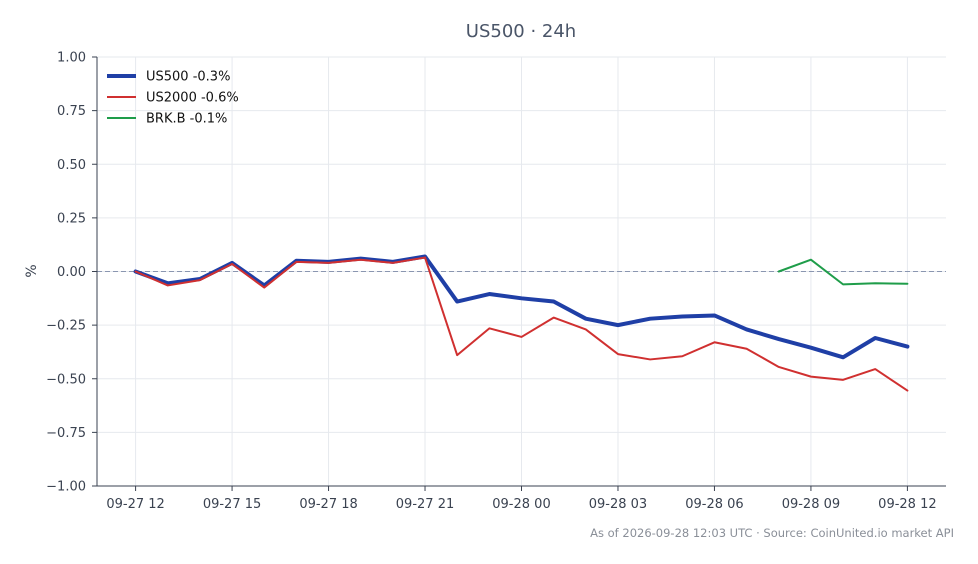  Describe the element at coordinates (66, 487) in the screenshot. I see `y-tick-label-8: −1.00` at that location.